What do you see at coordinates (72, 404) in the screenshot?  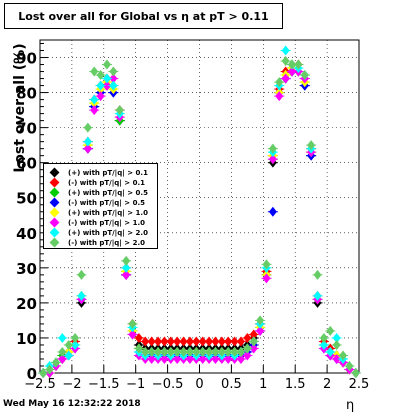 I see `timestamp: Wed May 16 12:32:22 2018` at bounding box center [72, 404].